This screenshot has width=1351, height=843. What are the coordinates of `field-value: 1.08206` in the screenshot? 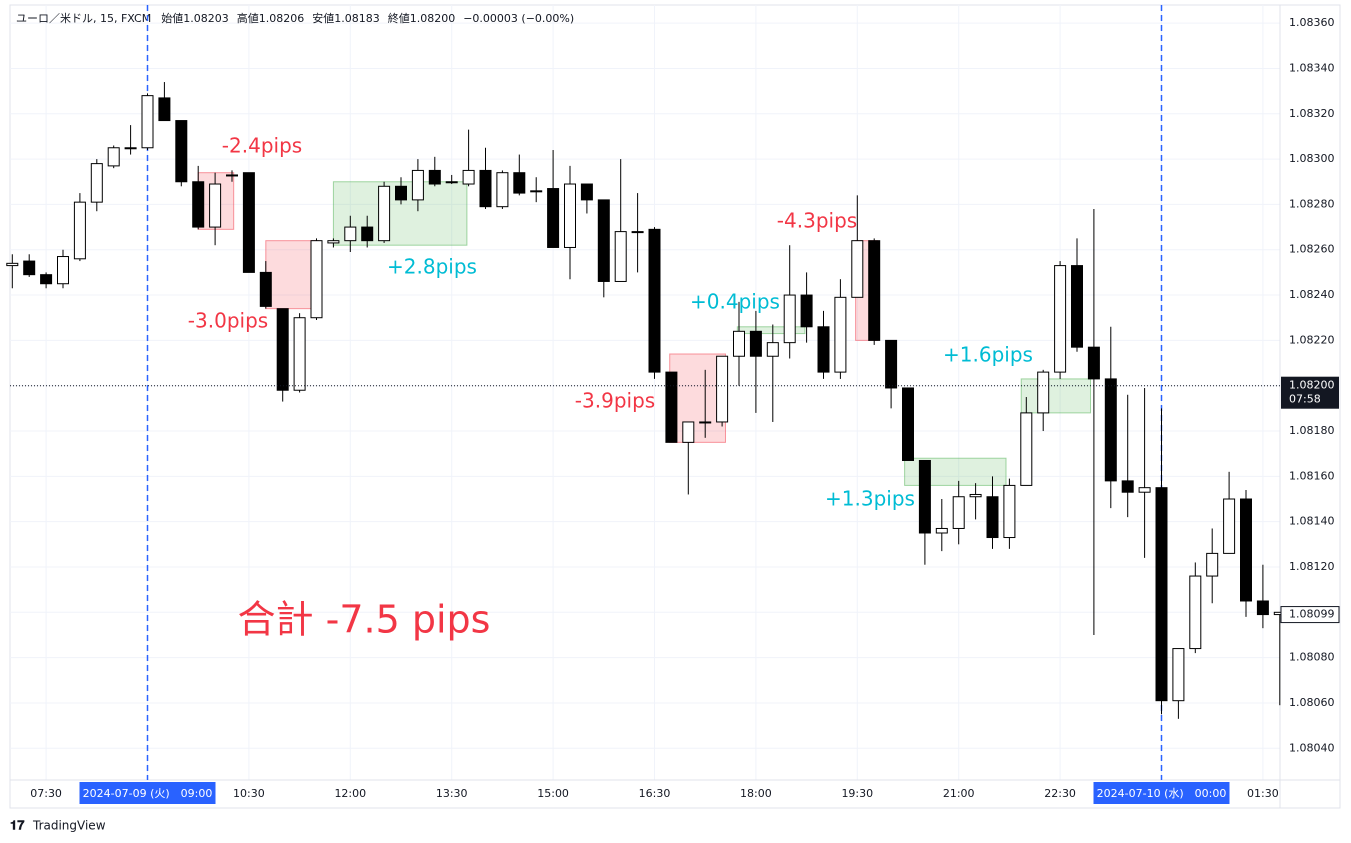 It's located at (282, 18).